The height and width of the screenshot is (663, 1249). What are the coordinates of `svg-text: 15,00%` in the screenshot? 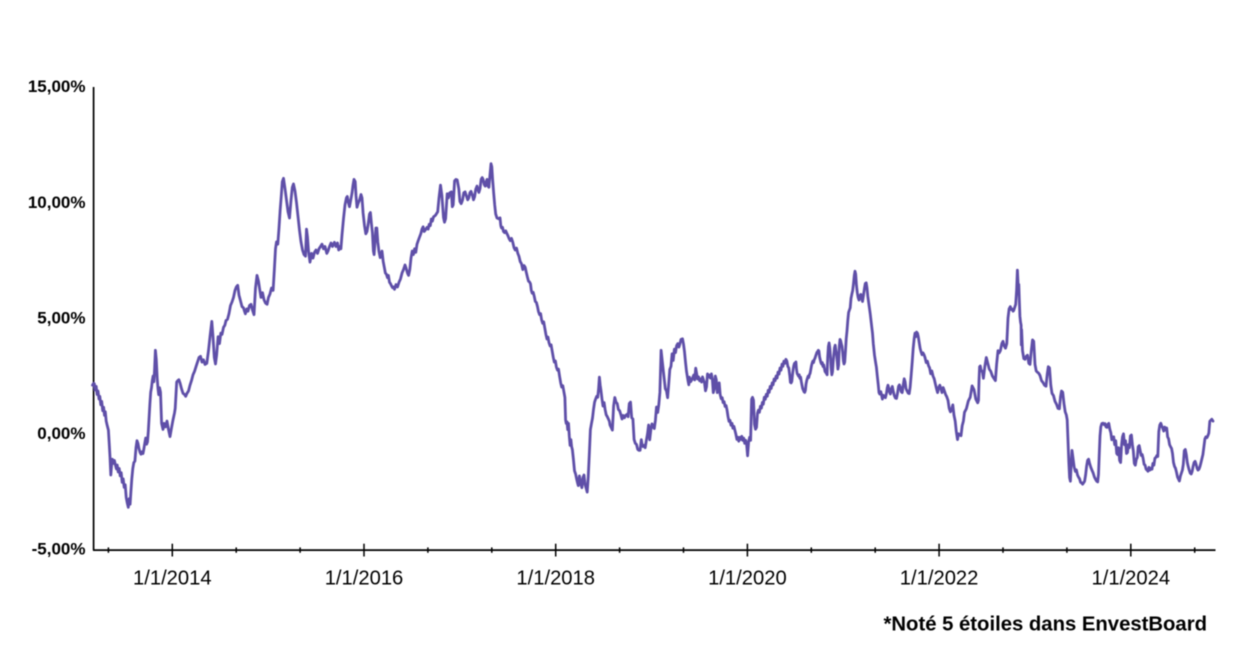 It's located at (57, 86).